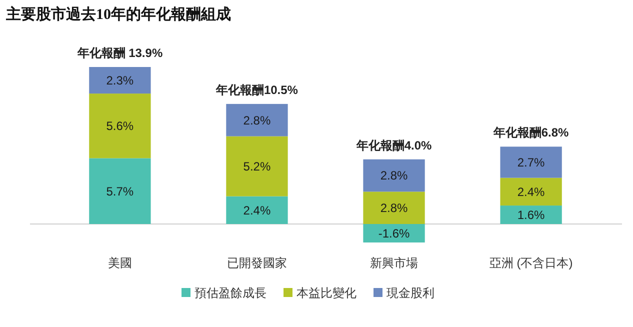 The width and height of the screenshot is (633, 327). I want to click on total-label: 年化報酬4.0%, so click(393, 145).